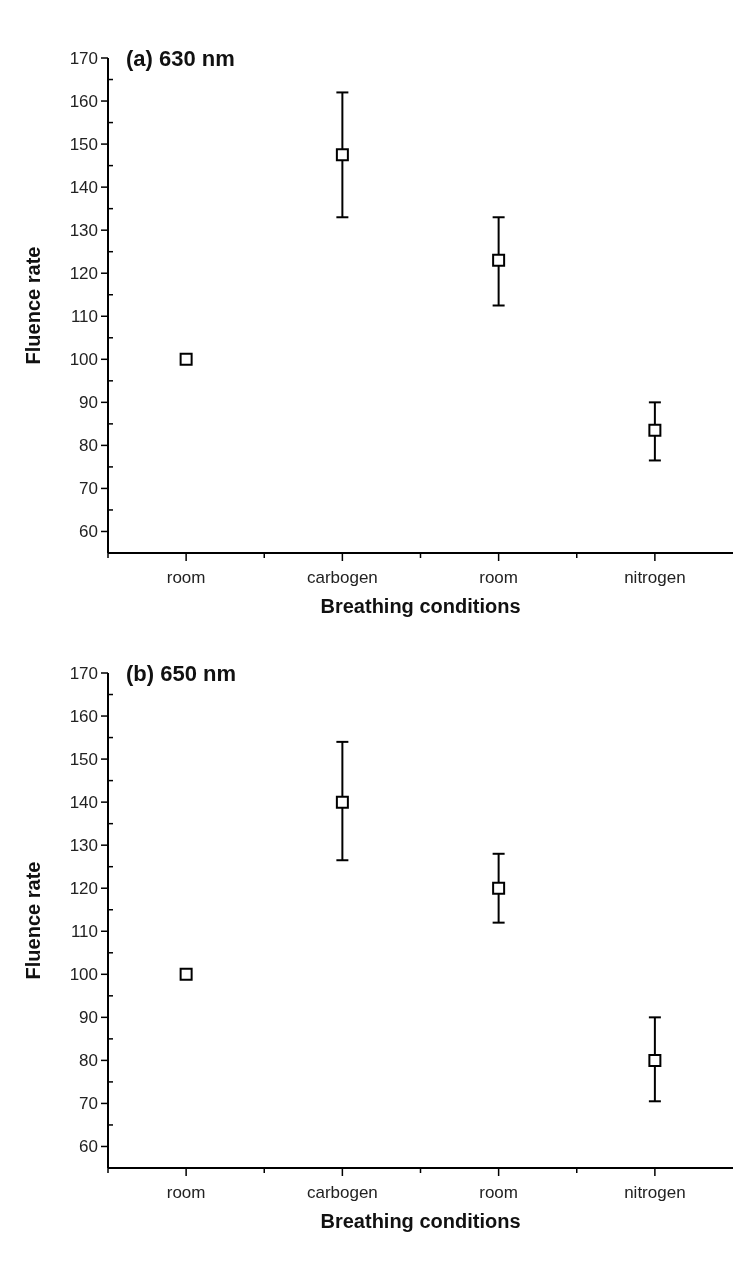  I want to click on chart-title: (b) 650 nm, so click(181, 673).